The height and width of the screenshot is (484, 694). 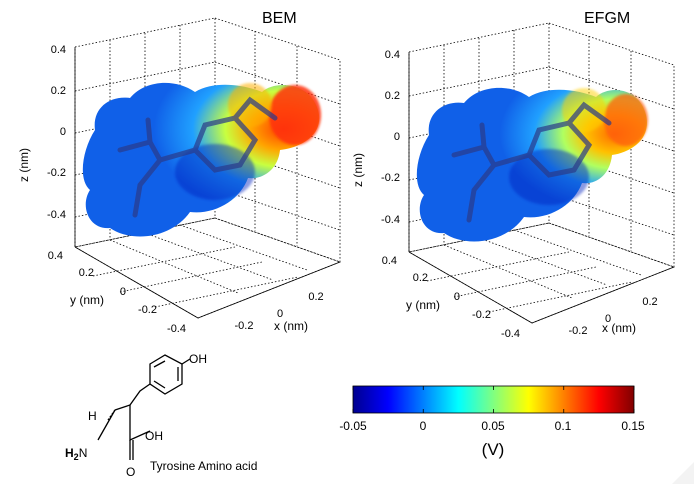 What do you see at coordinates (420, 278) in the screenshot?
I see `y-tick-efgm: 0.2` at bounding box center [420, 278].